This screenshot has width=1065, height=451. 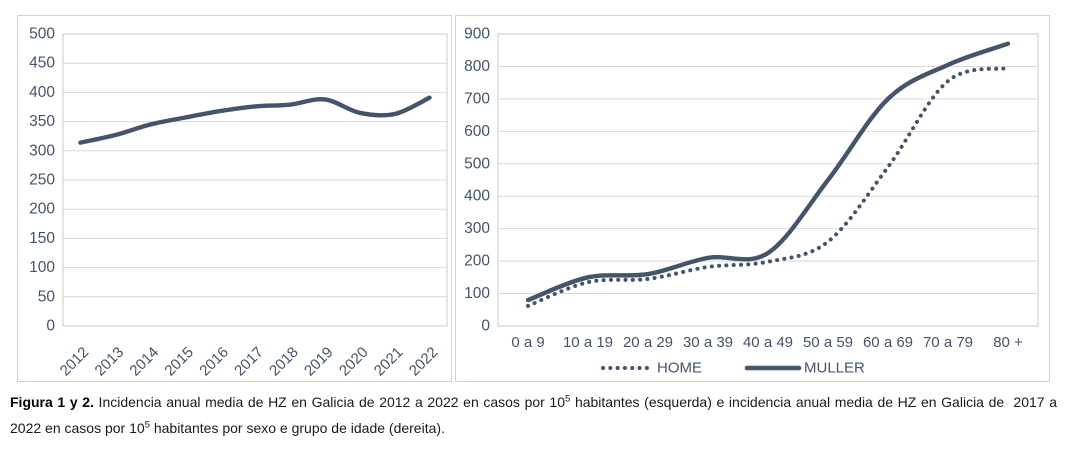 I want to click on x-tick-label: 2012, so click(x=75, y=361).